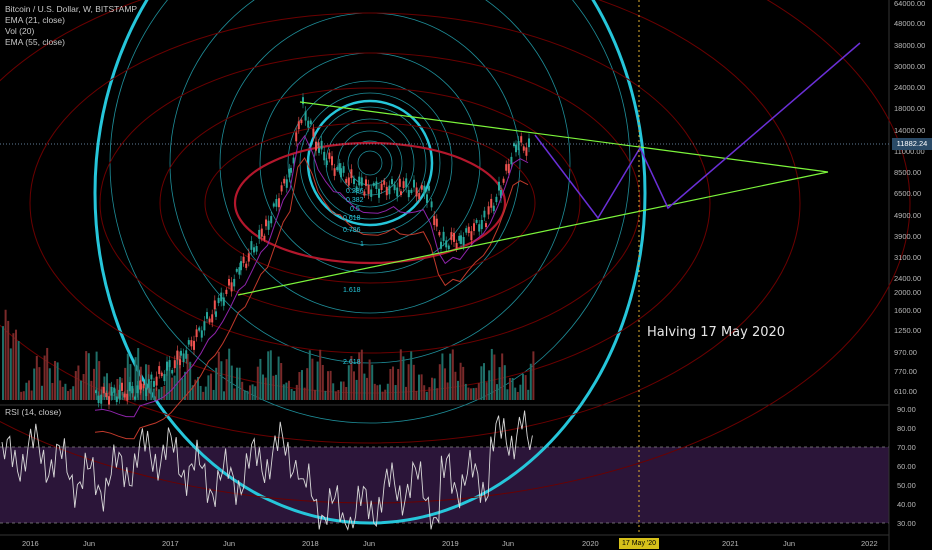 The height and width of the screenshot is (550, 932). Describe the element at coordinates (370, 163) in the screenshot. I see `cyan-circle` at that location.